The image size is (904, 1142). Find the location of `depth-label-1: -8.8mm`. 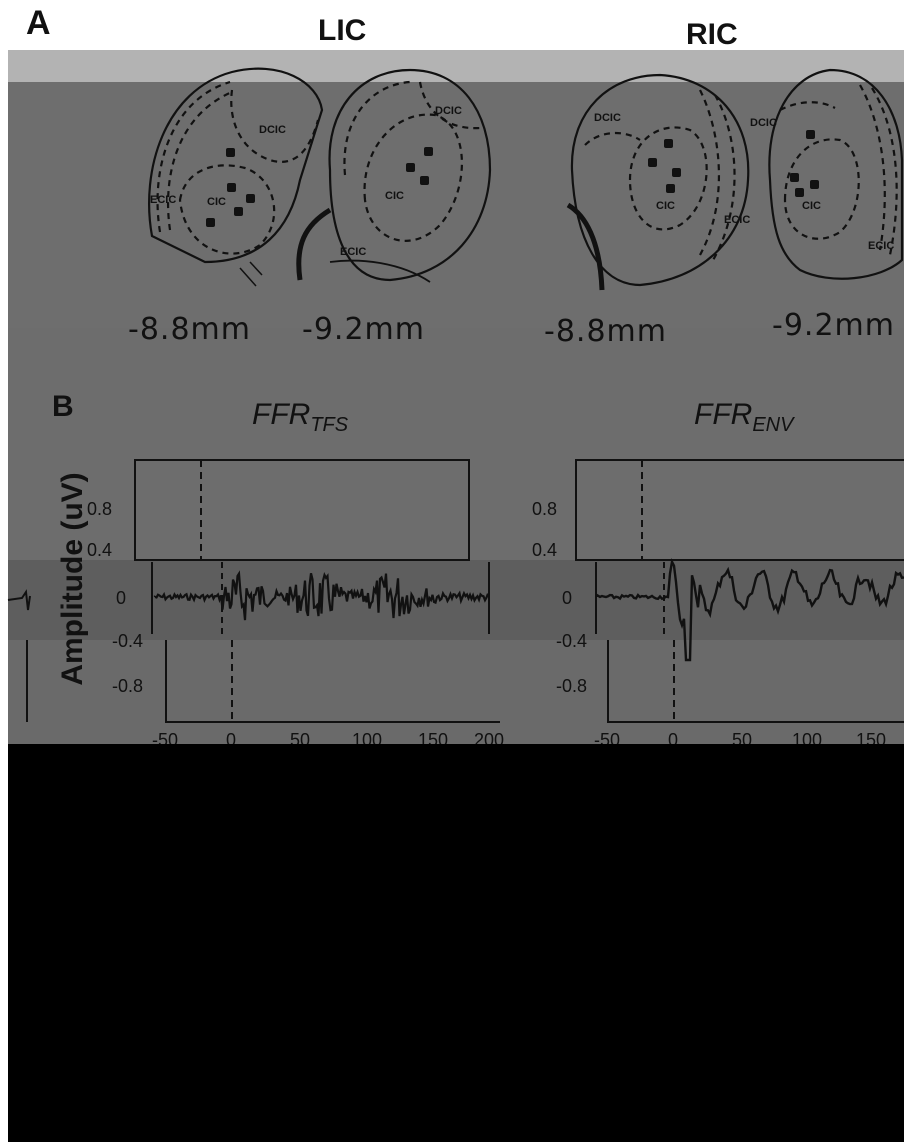

depth-label-1: -8.8mm is located at coordinates (189, 329).